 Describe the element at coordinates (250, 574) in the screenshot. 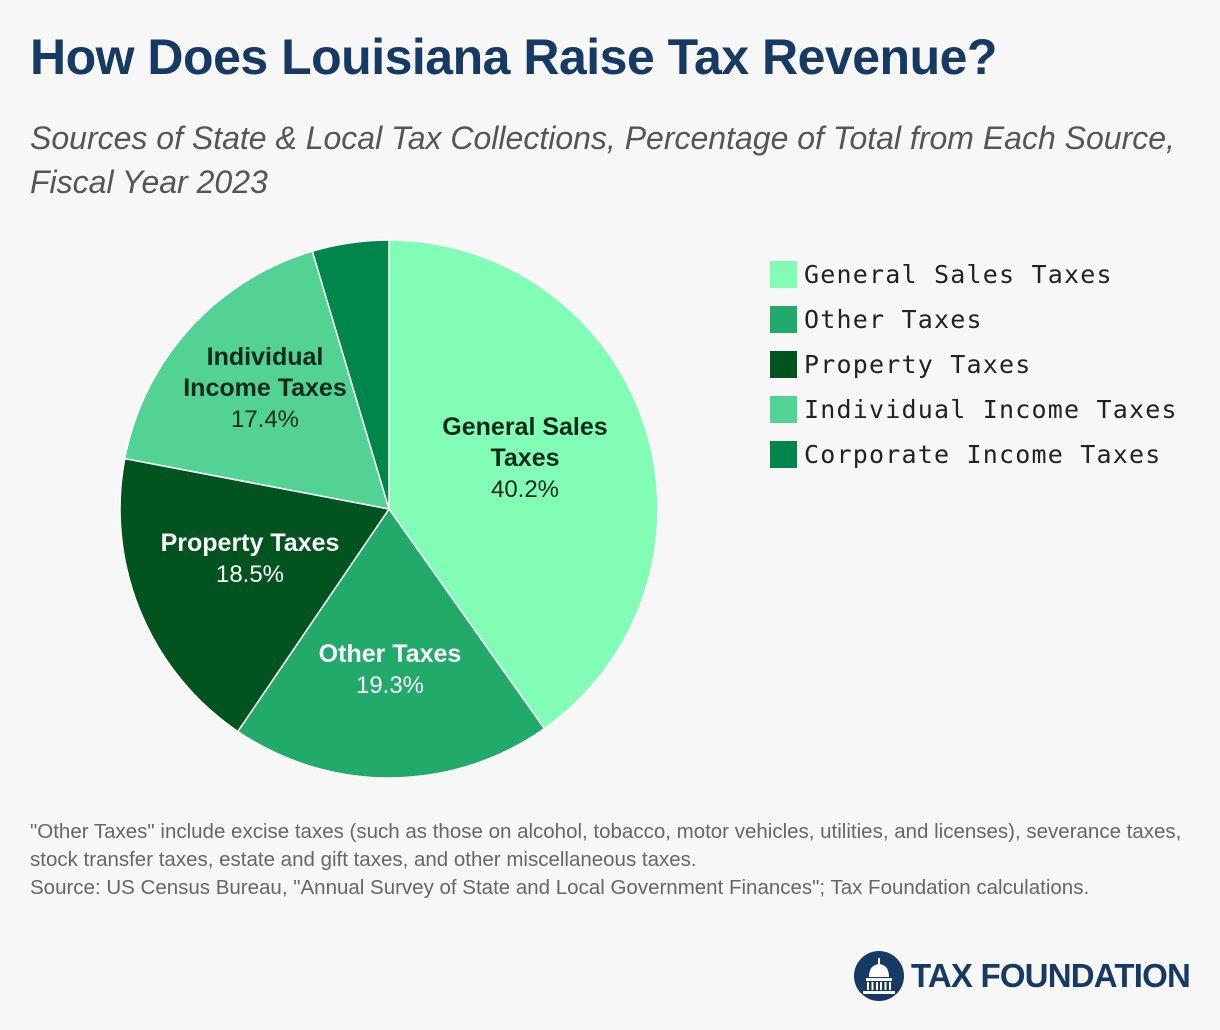

I see `slice-value-property-taxes: 18.5%` at that location.